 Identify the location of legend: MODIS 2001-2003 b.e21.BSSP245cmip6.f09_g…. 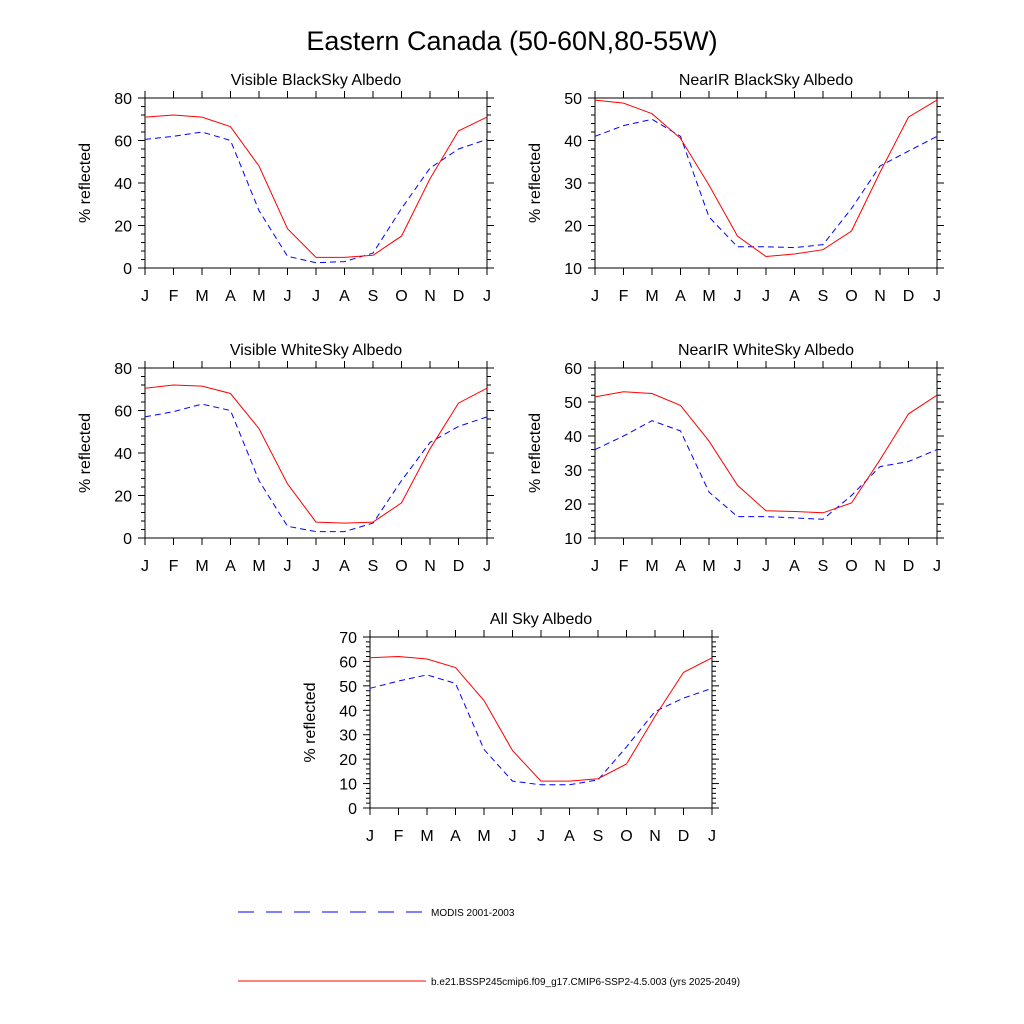
(489, 948).